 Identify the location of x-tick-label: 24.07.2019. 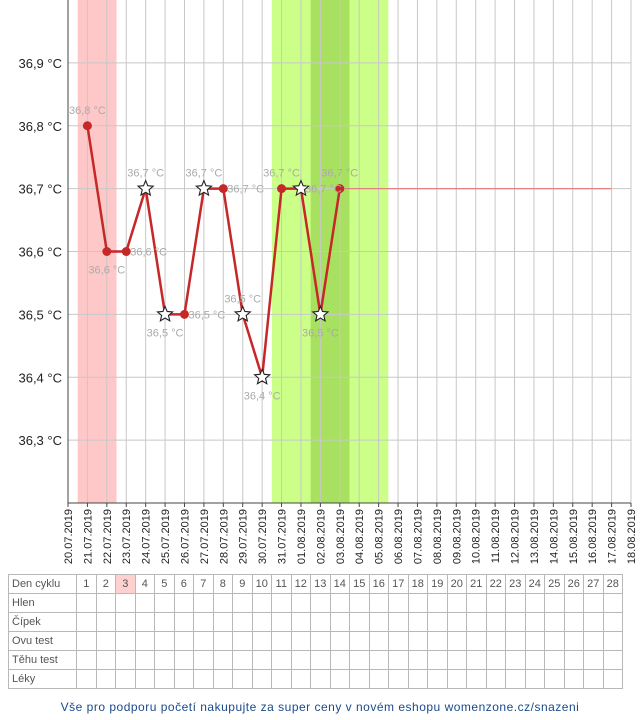
(147, 536).